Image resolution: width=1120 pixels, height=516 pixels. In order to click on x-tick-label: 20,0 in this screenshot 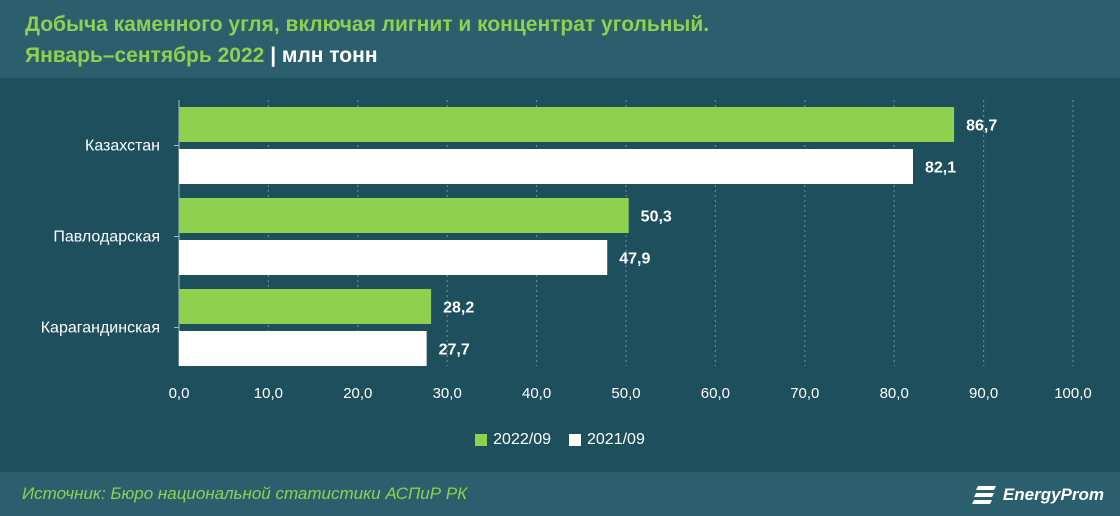, I will do `click(357, 393)`.